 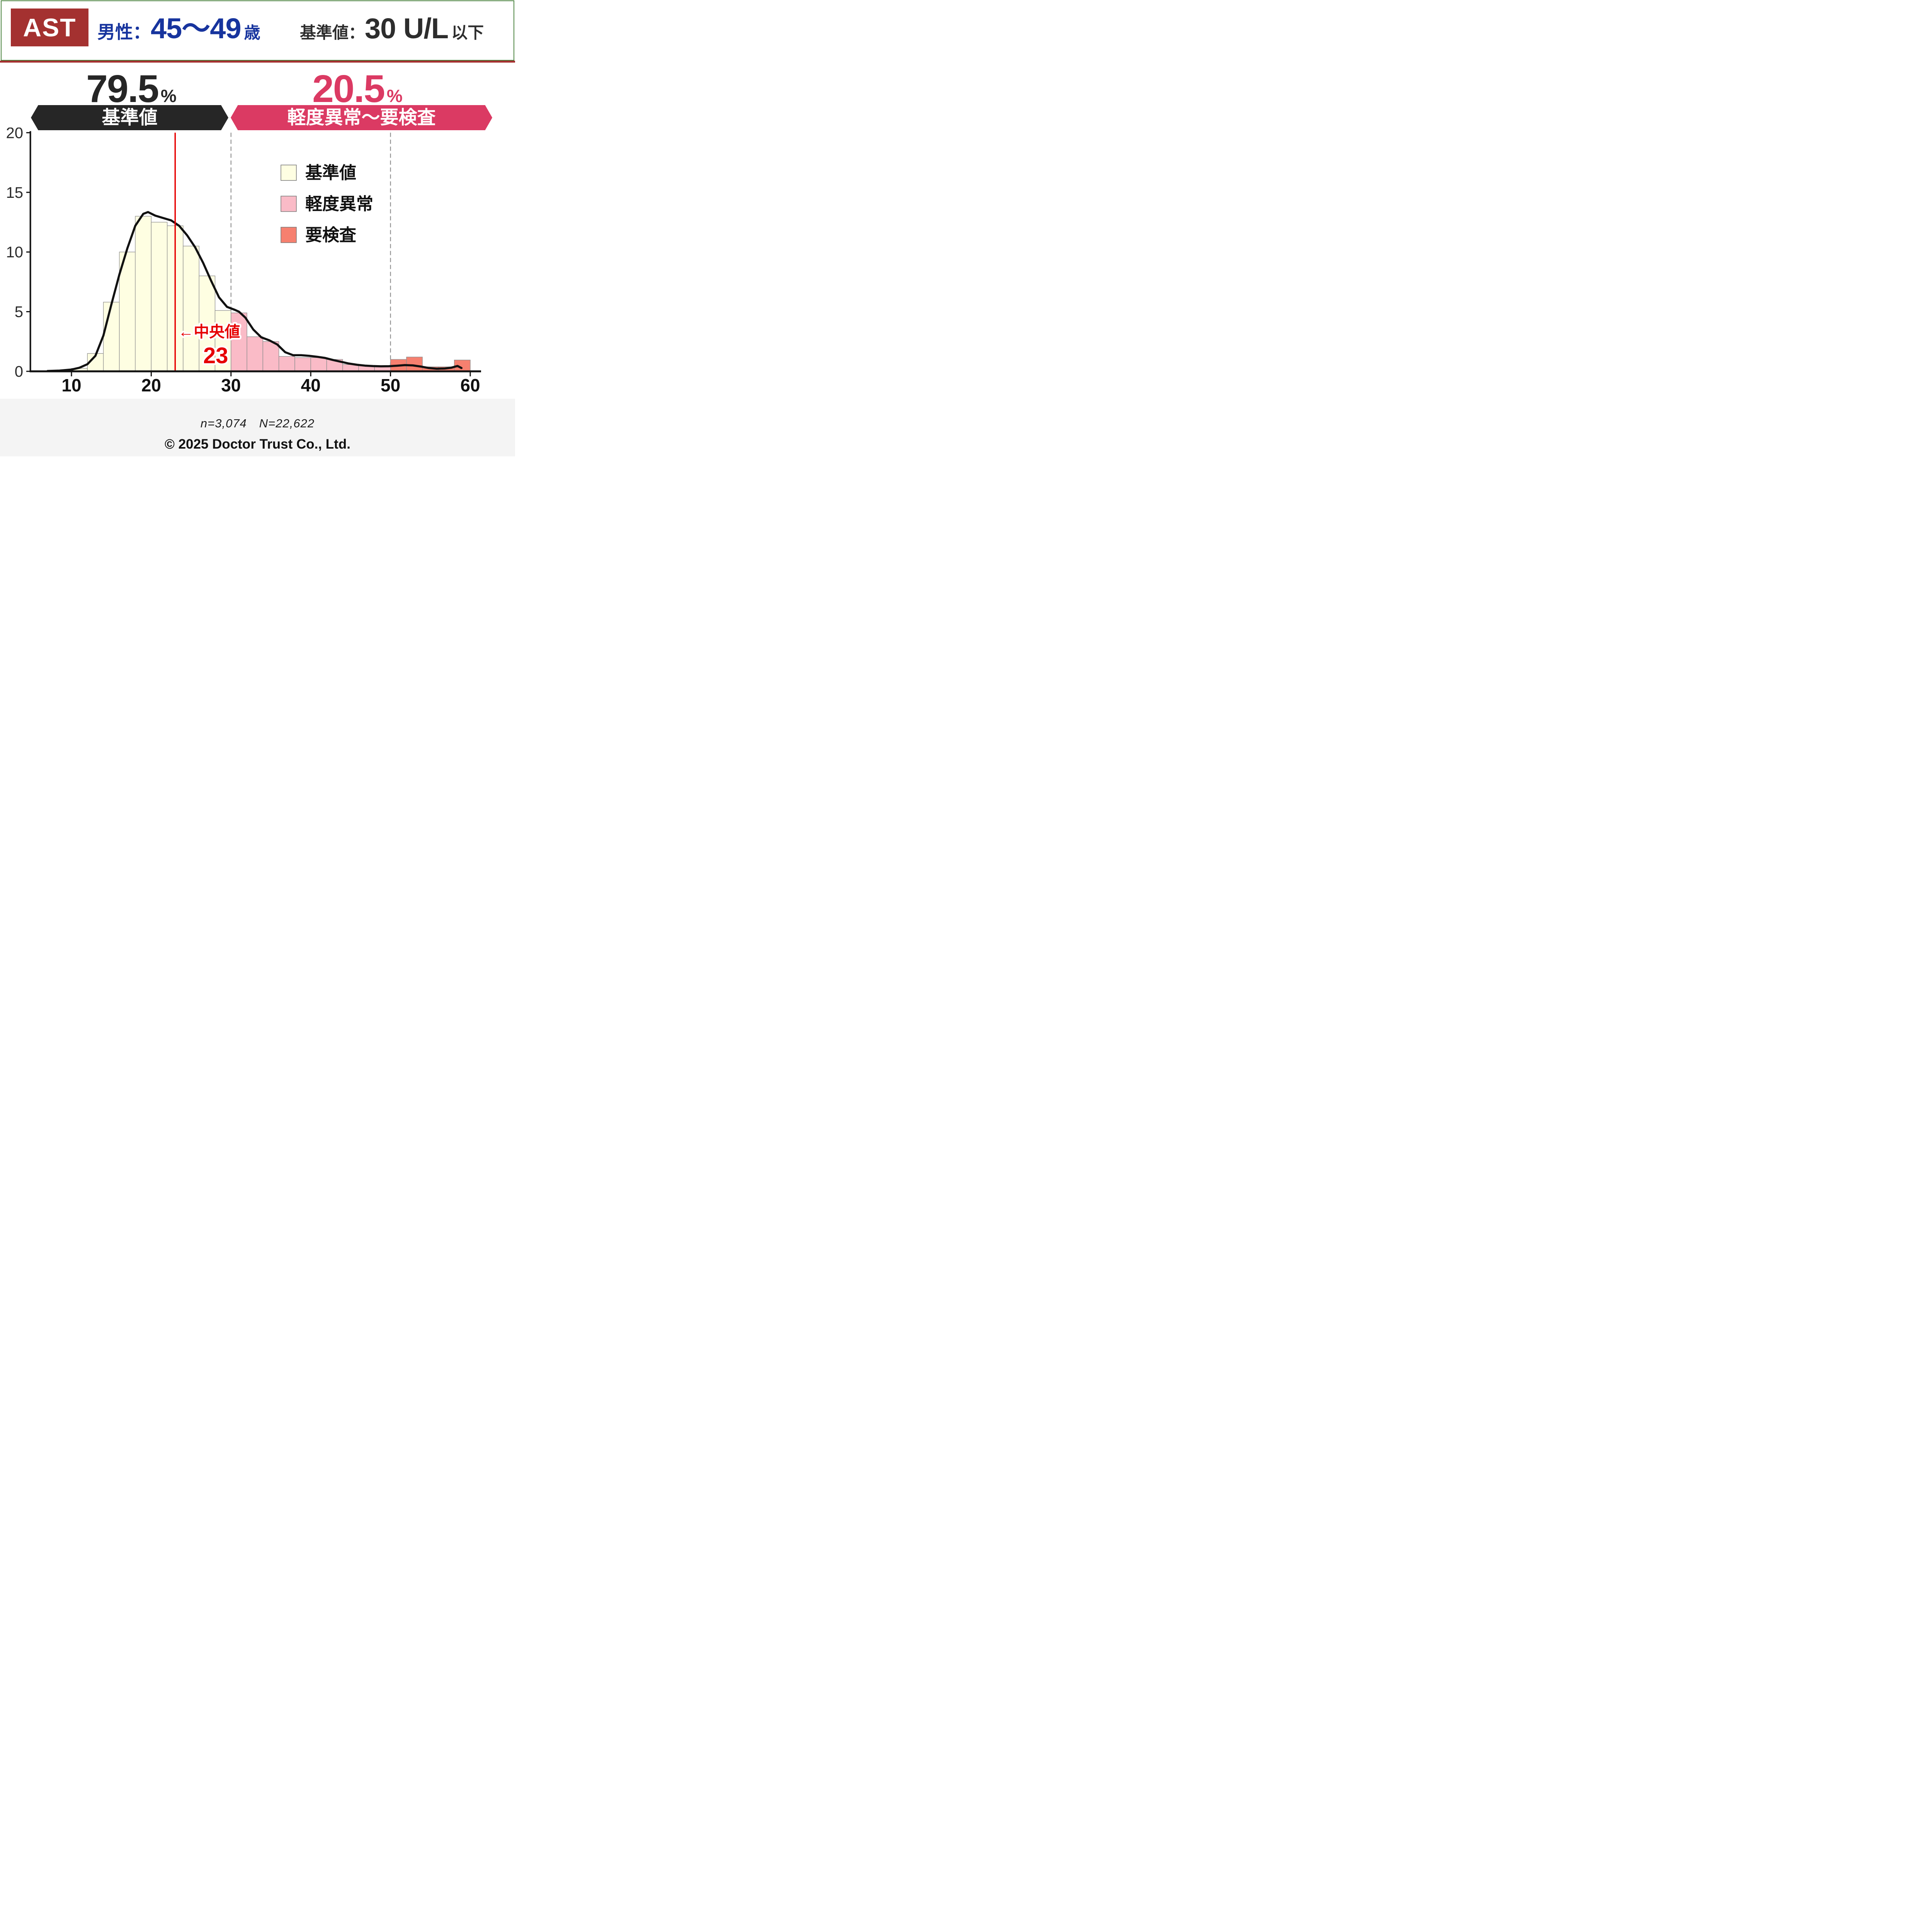 I want to click on sample-size-note: n=3,074 N=22,622, so click(x=257, y=424).